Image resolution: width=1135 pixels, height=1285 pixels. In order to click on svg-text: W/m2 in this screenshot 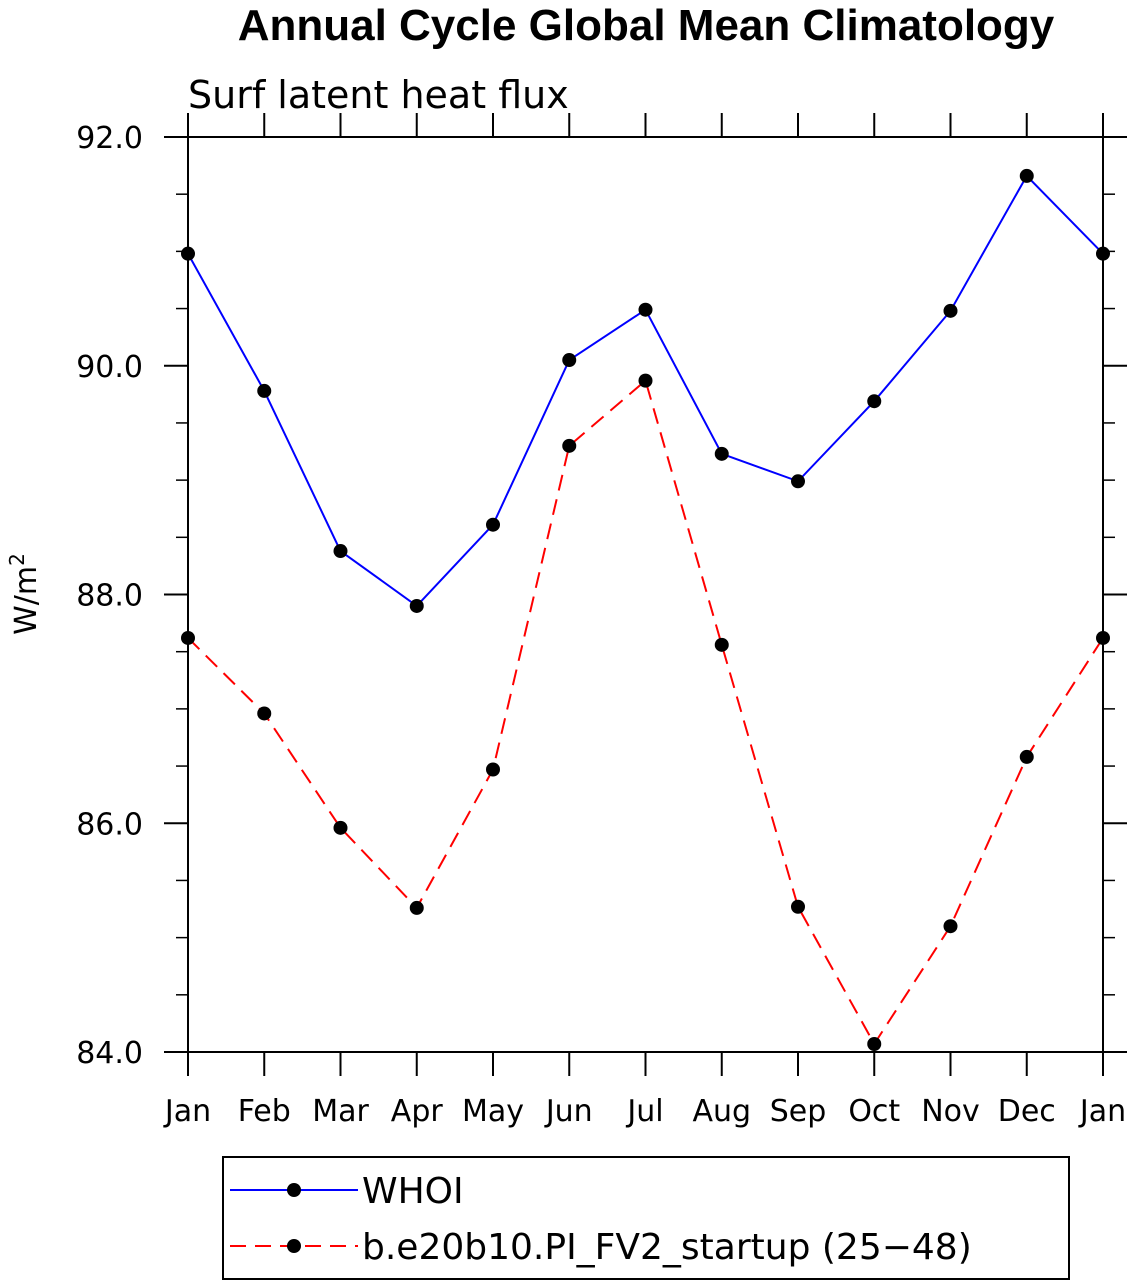, I will do `click(24, 594)`.